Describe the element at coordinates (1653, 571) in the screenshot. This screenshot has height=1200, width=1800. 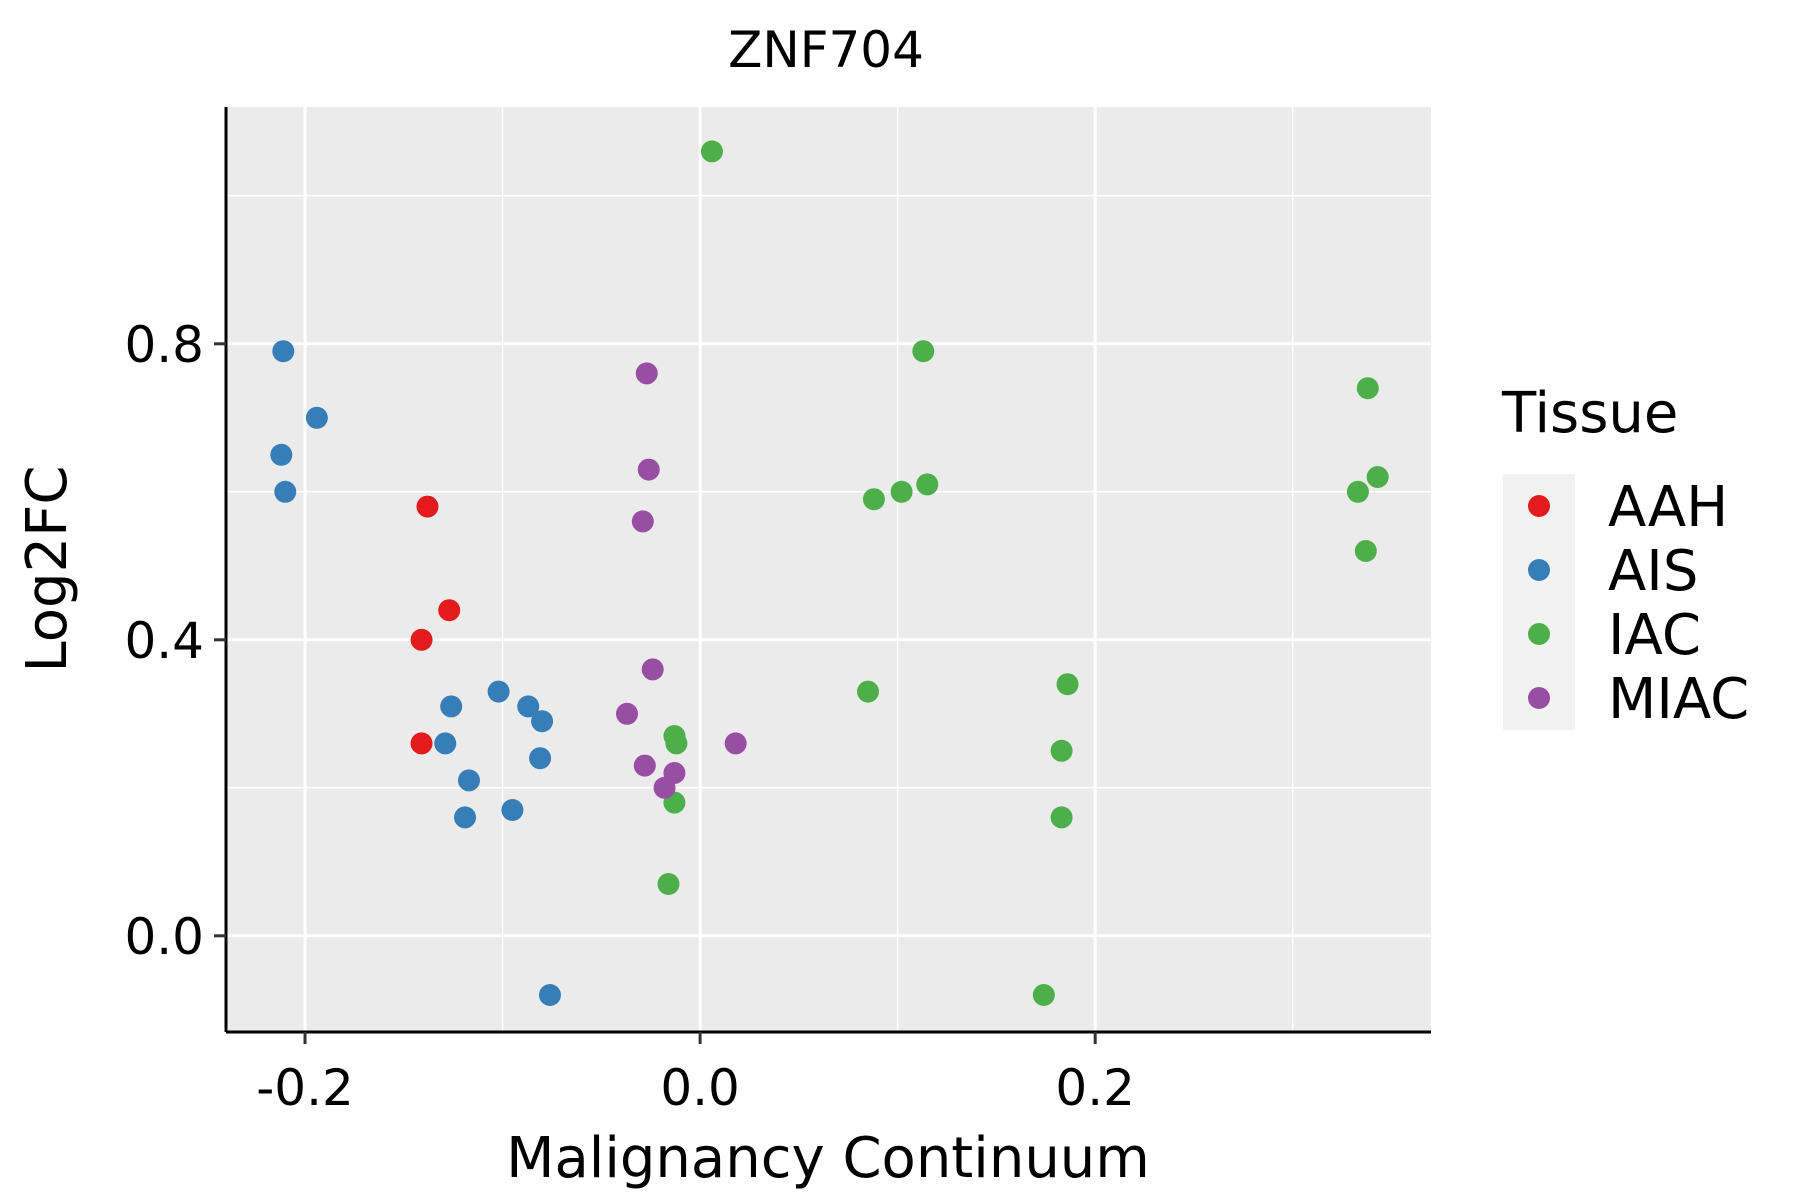
I see `legend-label-ais: AIS` at that location.